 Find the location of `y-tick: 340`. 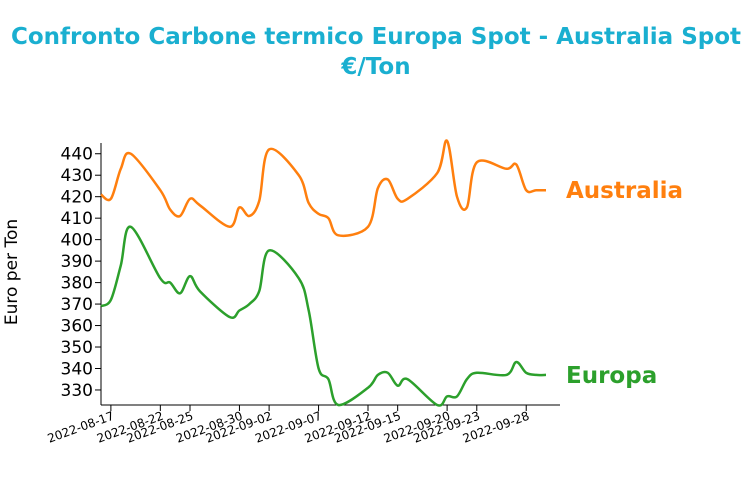

y-tick: 340 is located at coordinates (81, 369).